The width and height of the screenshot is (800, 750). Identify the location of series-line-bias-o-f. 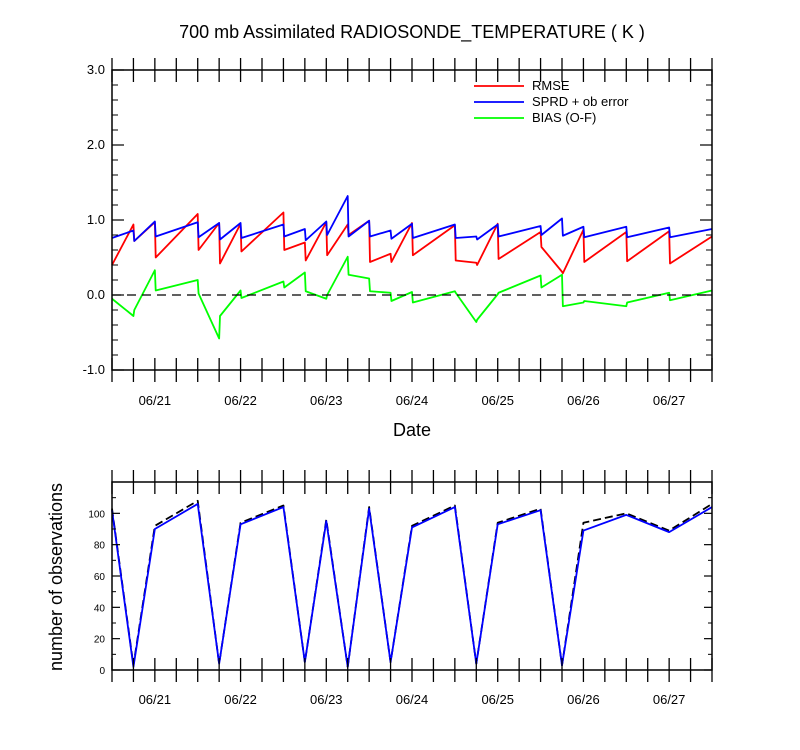
(412, 297).